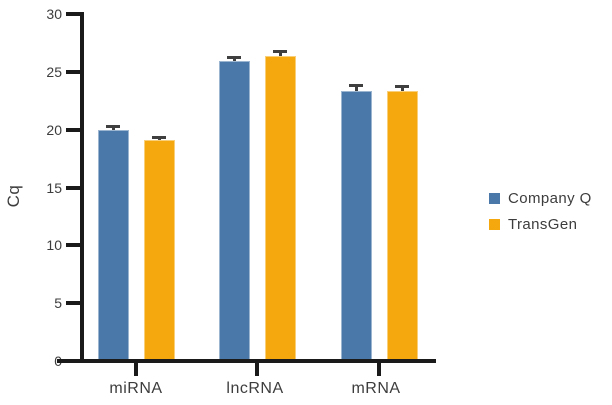 This screenshot has width=612, height=405. I want to click on error-bar-cap-company-q-mrna, so click(356, 85).